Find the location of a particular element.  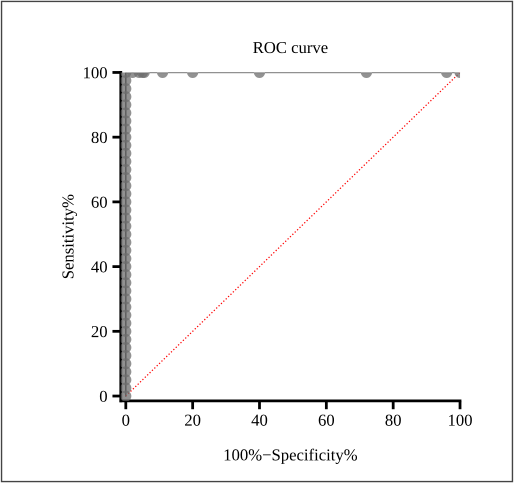

x-tick-label: 60 is located at coordinates (326, 420).